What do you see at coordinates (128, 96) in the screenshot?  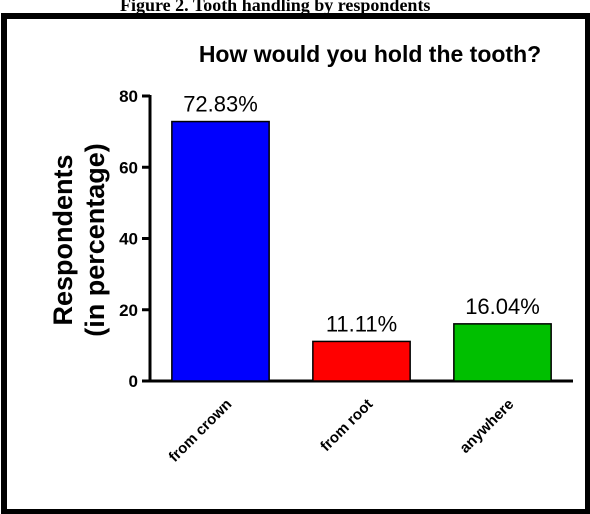 I see `y-tick-label: 80` at bounding box center [128, 96].